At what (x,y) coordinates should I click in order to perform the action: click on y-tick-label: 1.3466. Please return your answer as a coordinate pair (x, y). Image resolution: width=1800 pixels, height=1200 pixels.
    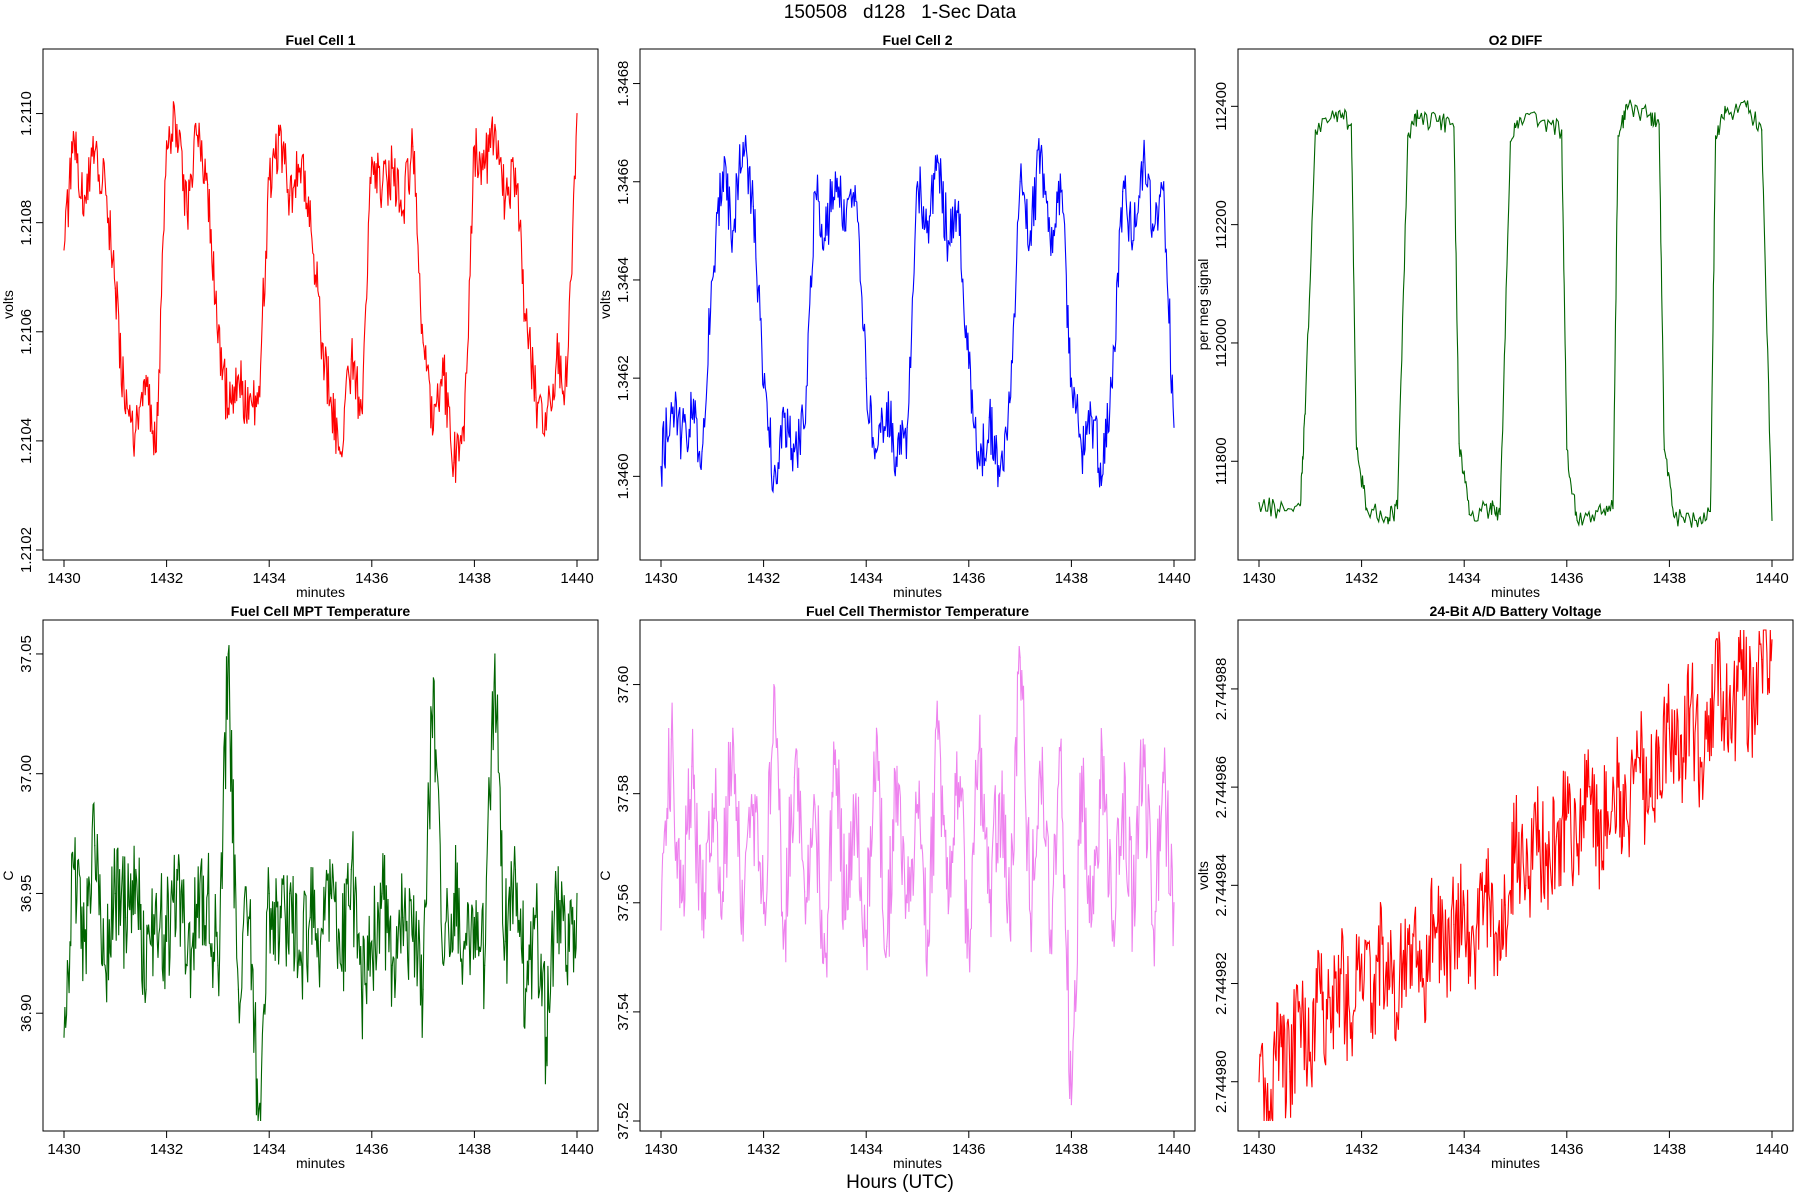
    Looking at the image, I should click on (623, 182).